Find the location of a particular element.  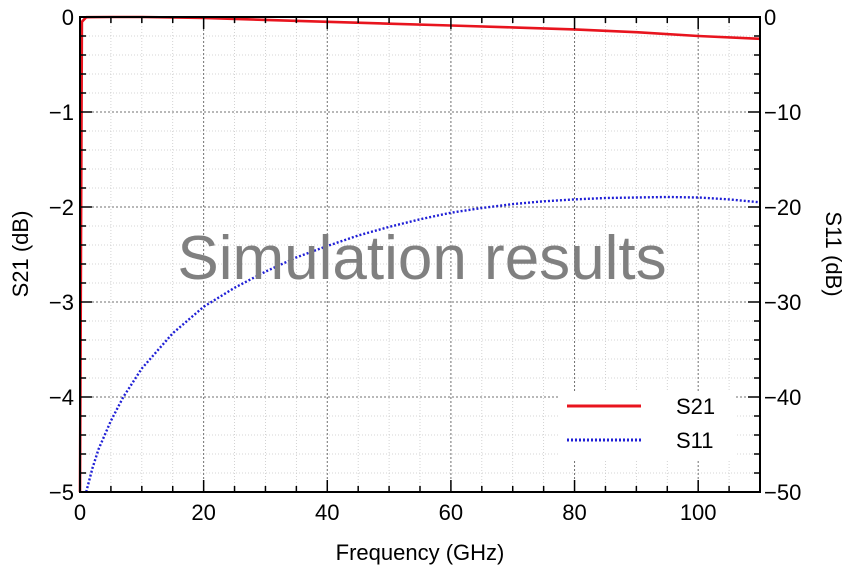

y-left-tick-label: −1 is located at coordinates (61, 112).